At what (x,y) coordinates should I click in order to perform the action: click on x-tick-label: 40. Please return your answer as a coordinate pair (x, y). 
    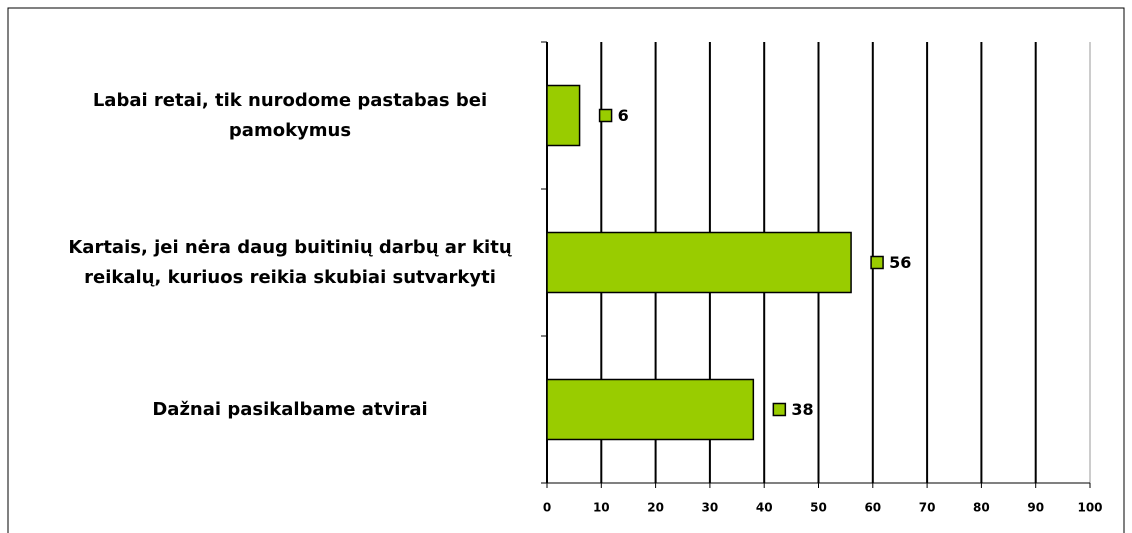
    Looking at the image, I should click on (764, 508).